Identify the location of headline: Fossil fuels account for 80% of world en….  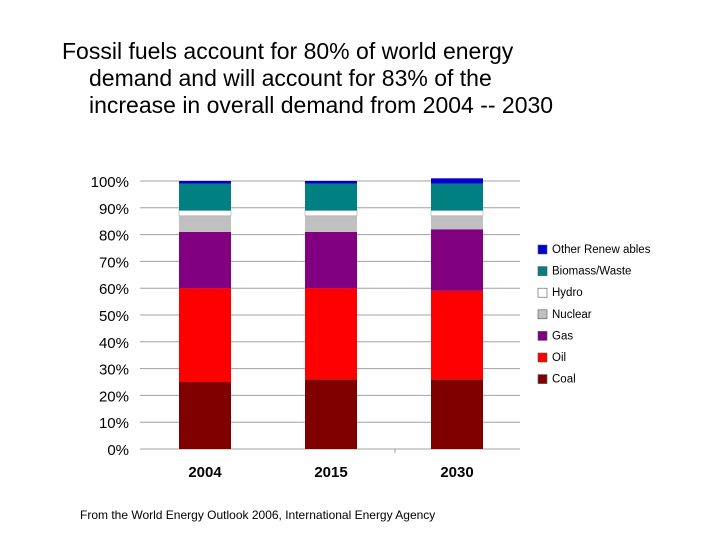
(382, 78).